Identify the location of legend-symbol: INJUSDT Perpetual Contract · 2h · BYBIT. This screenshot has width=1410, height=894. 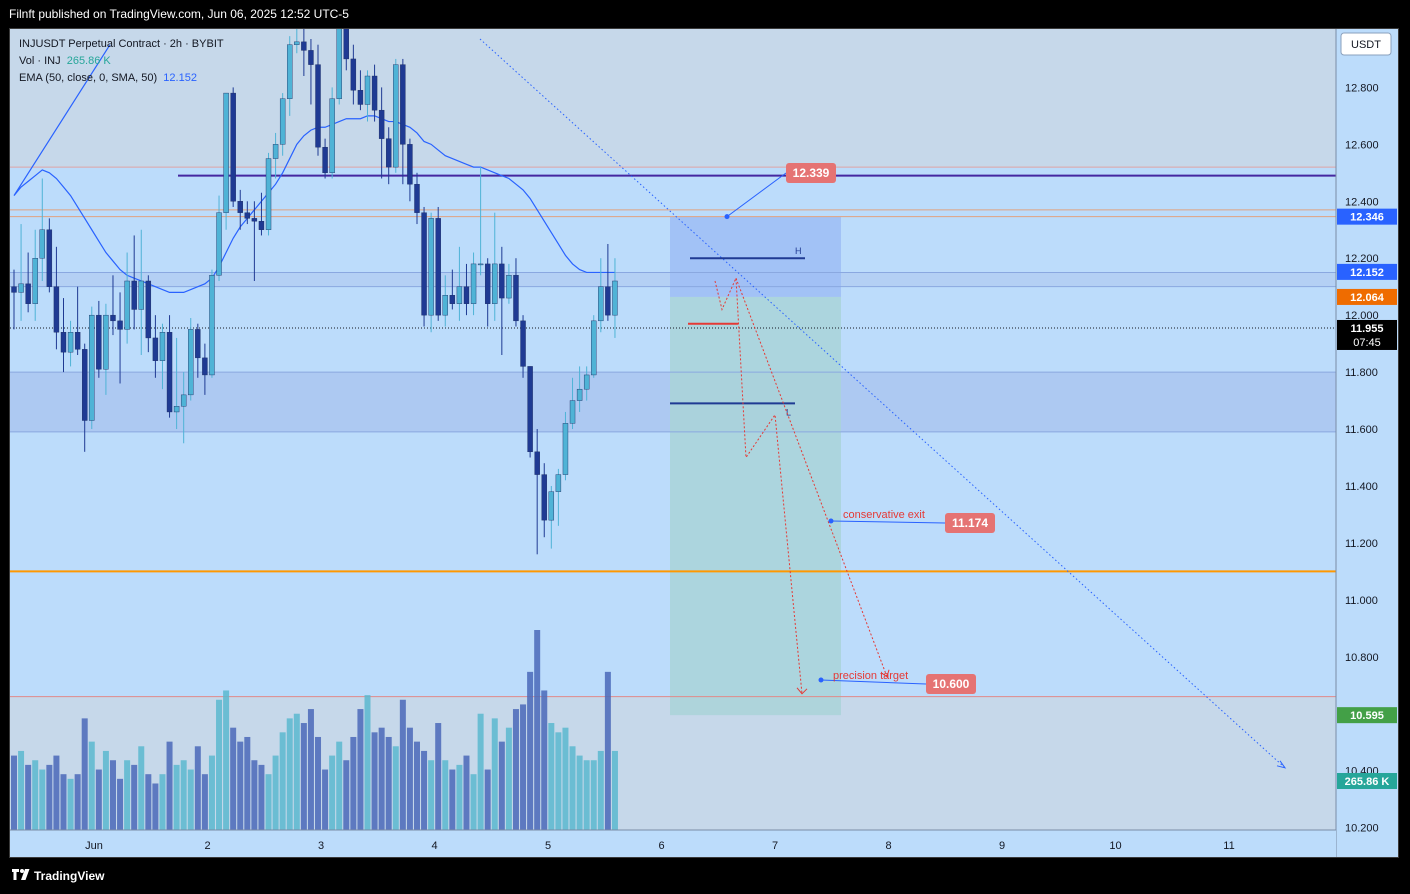
(121, 44).